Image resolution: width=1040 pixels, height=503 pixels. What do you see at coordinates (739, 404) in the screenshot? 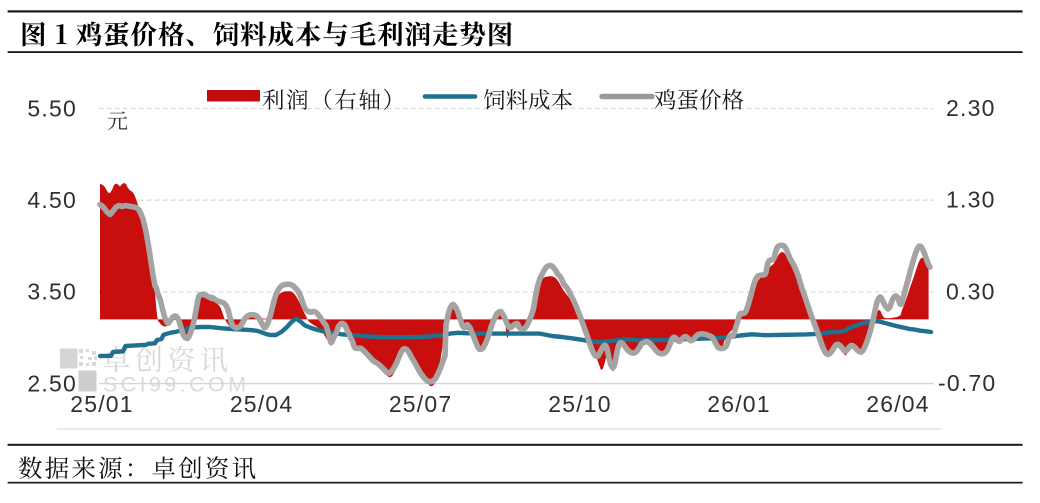
I see `svg-text: 26/01` at bounding box center [739, 404].